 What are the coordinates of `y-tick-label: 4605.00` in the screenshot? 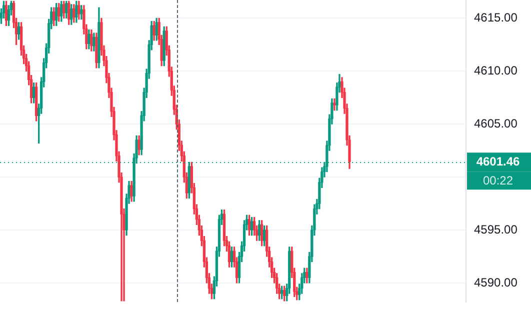 It's located at (496, 123).